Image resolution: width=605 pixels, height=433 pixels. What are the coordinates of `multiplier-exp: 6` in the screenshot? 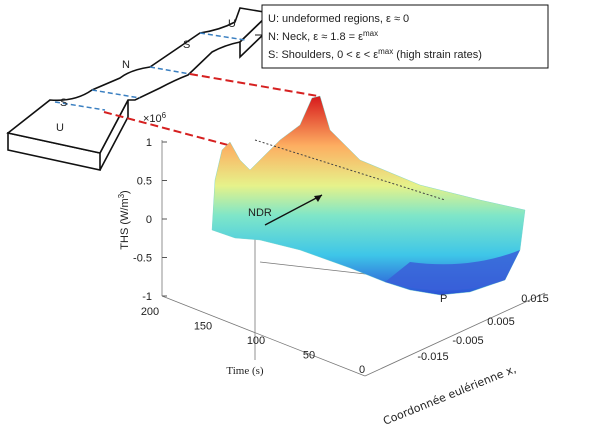 It's located at (164, 115).